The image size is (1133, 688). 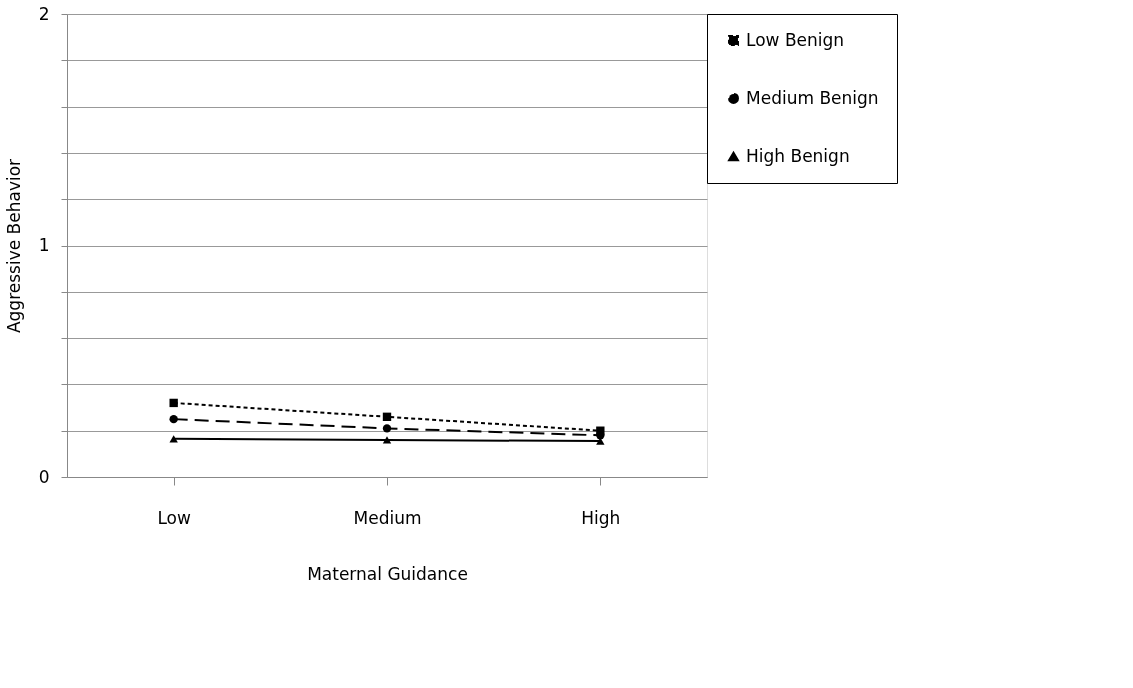 I want to click on y-tick-label: 2, so click(x=44, y=13).